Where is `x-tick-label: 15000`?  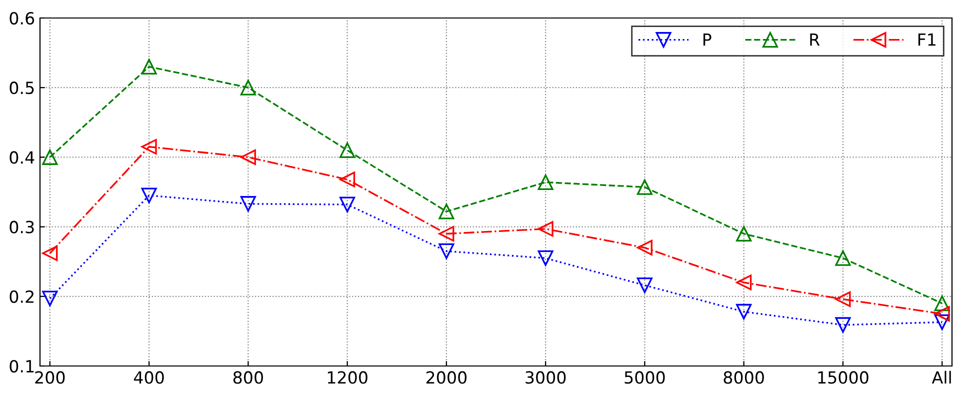 x-tick-label: 15000 is located at coordinates (843, 377).